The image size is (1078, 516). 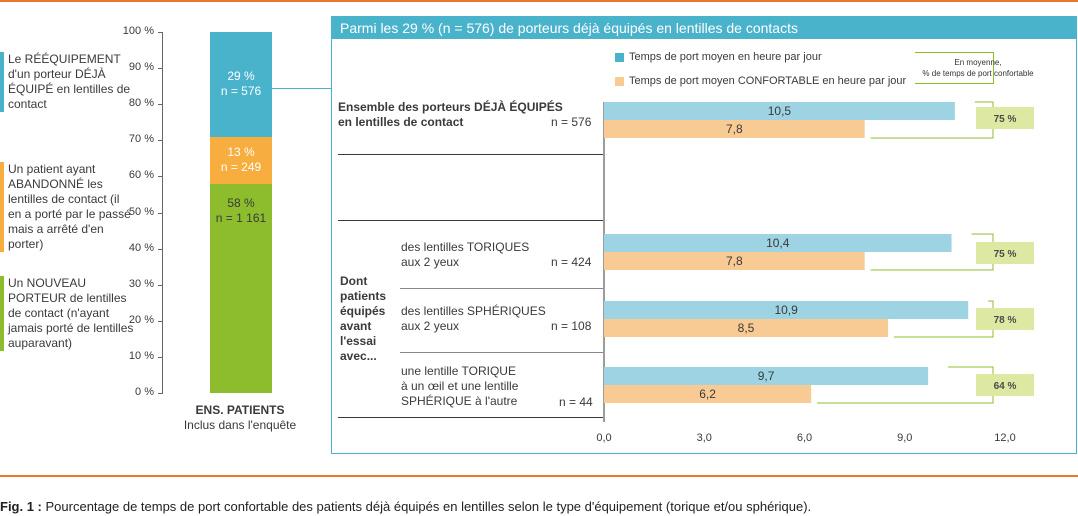 What do you see at coordinates (241, 217) in the screenshot?
I see `segment-label: n = 1 161` at bounding box center [241, 217].